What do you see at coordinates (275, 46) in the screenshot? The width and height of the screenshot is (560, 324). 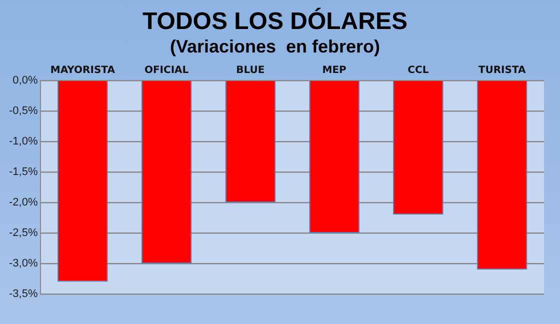 I see `chart-subtitle: (Variaciones en febrero)` at bounding box center [275, 46].